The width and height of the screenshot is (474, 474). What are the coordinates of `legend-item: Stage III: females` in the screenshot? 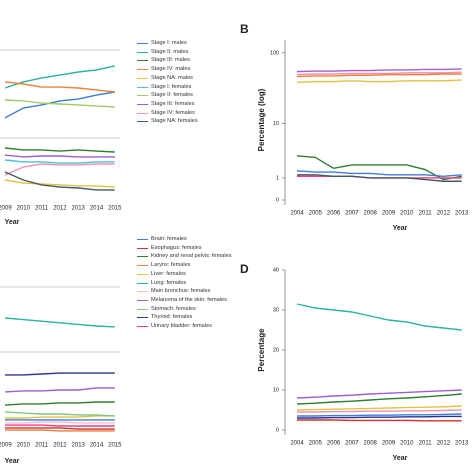 It's located at (186, 104).